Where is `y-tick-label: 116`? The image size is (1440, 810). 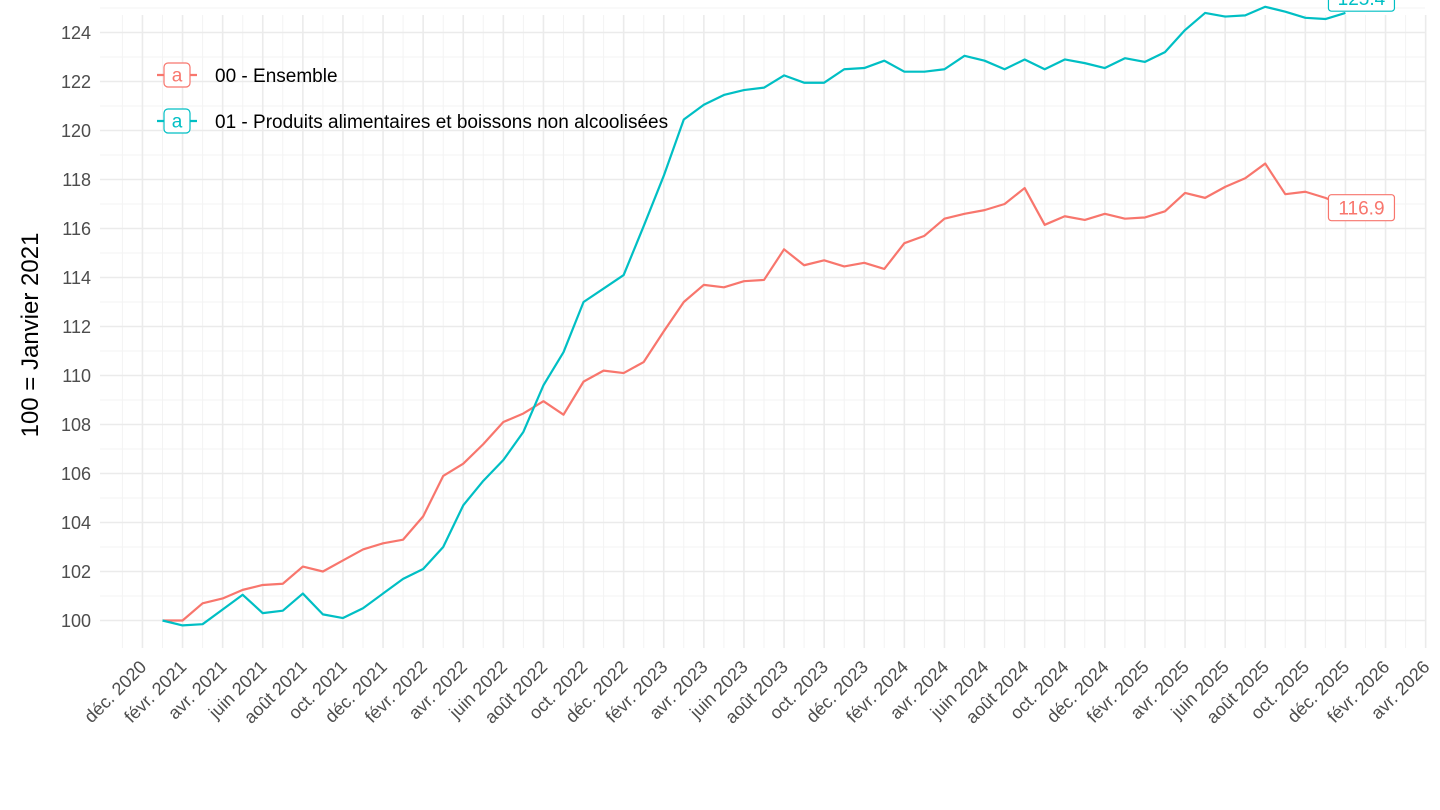
y-tick-label: 116 is located at coordinates (76, 229).